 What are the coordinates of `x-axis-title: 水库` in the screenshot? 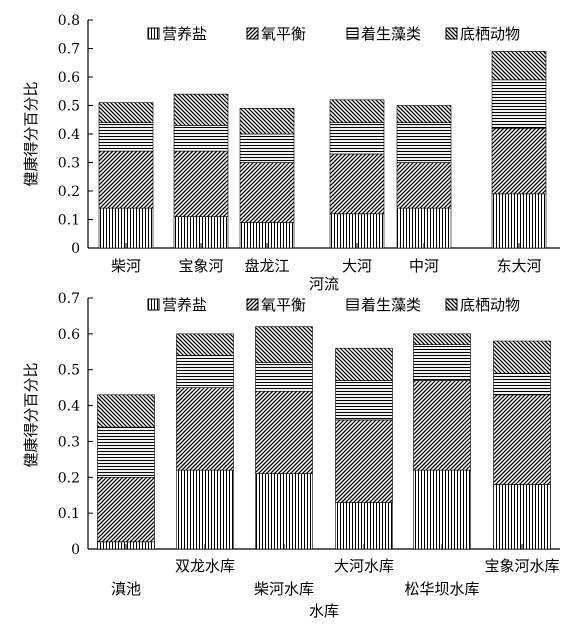 It's located at (324, 611).